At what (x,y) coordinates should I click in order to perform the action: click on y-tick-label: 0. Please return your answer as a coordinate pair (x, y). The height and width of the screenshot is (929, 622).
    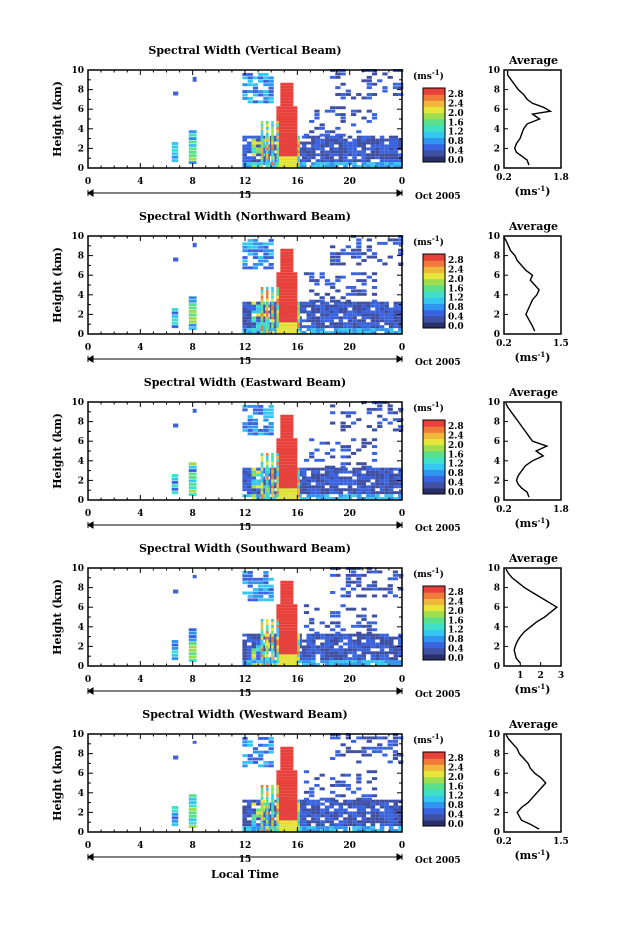
    Looking at the image, I should click on (81, 335).